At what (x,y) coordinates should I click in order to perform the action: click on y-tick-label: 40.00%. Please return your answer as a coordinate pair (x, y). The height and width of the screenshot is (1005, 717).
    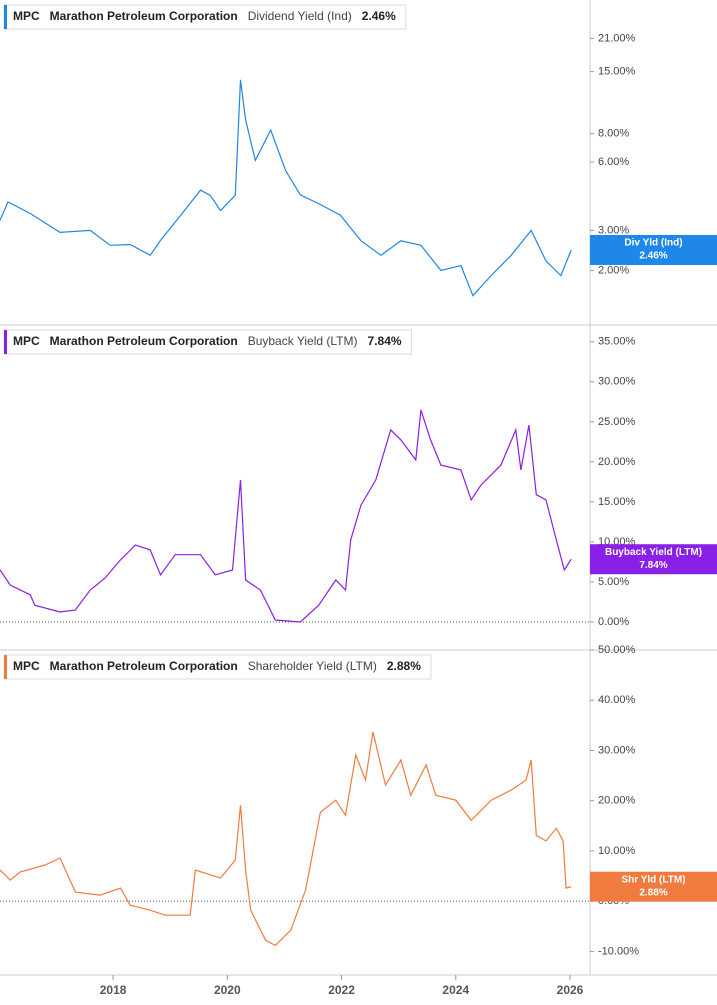
    Looking at the image, I should click on (617, 700).